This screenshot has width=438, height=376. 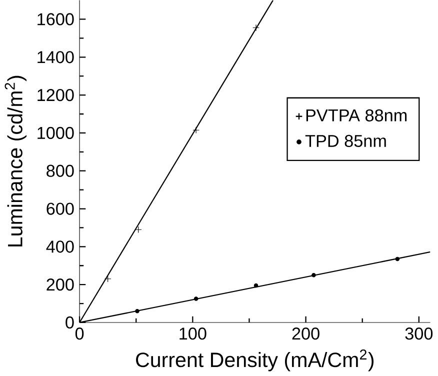 What do you see at coordinates (79, 334) in the screenshot?
I see `x-tick-label: 0` at bounding box center [79, 334].